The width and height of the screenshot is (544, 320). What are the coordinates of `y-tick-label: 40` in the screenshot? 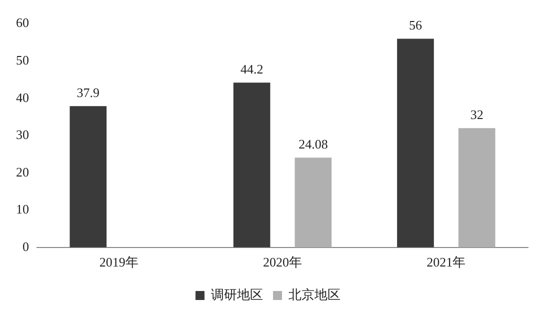 It's located at (22, 97).